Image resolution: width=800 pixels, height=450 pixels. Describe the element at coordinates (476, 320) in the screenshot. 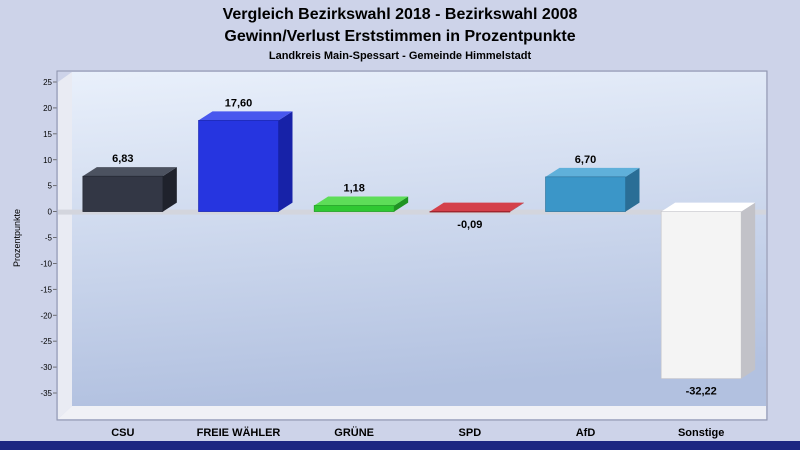

I see `bar-spd: -0,09 SPD` at that location.